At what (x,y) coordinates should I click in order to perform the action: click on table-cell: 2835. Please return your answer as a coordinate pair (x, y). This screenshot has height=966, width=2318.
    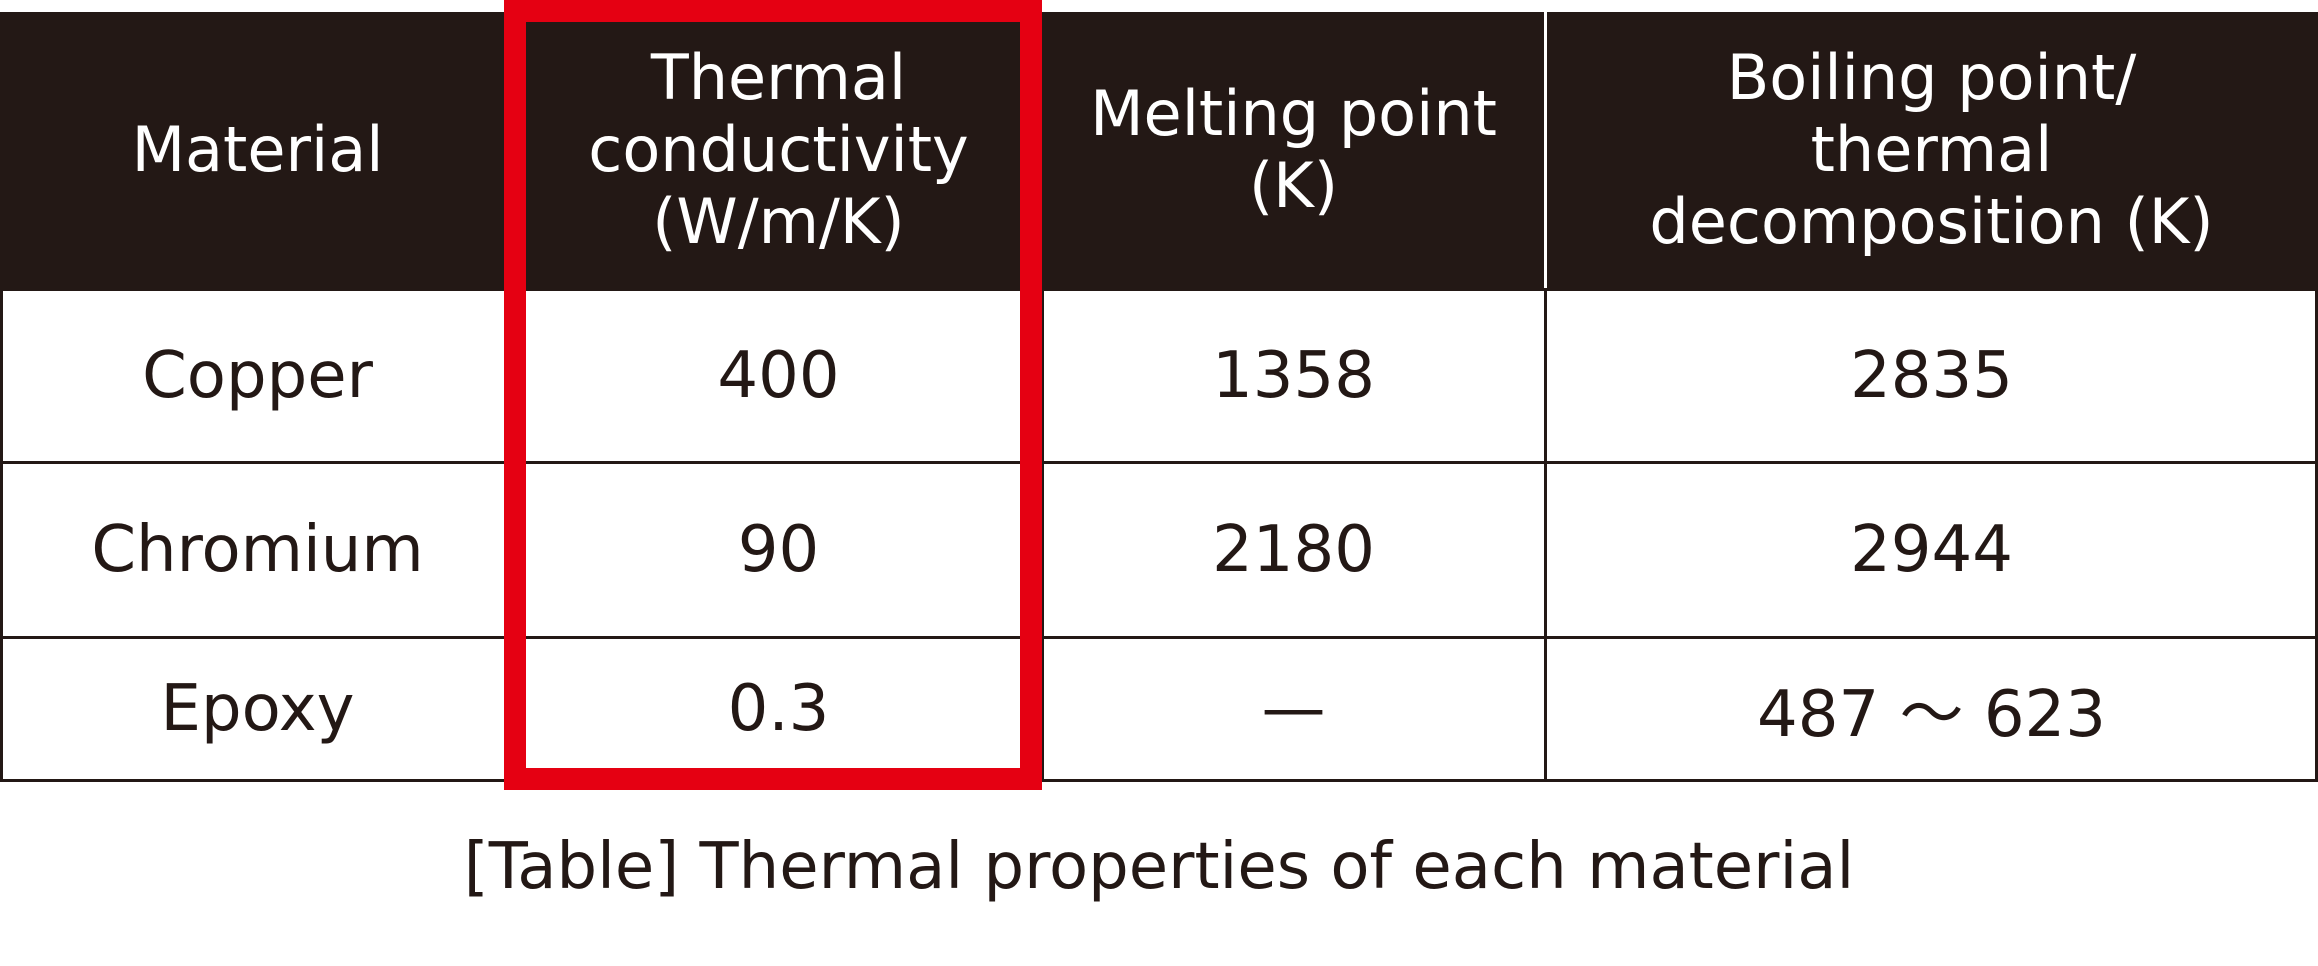
    Looking at the image, I should click on (1931, 374).